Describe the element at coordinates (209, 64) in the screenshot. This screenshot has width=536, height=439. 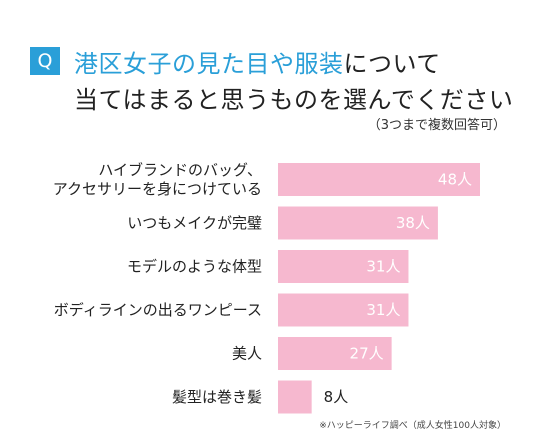
I see `question-title-accent: 港区女子の見た目や服装` at that location.